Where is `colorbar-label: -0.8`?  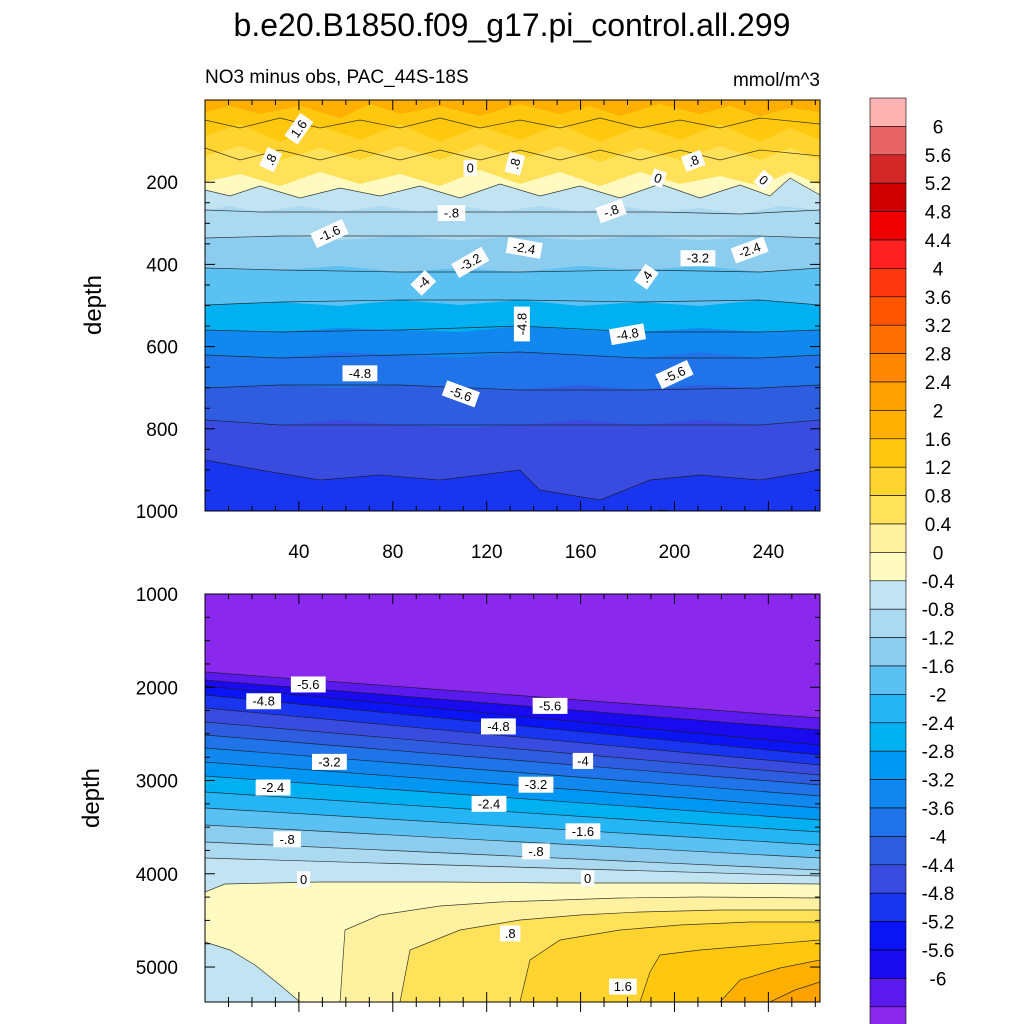
colorbar-label: -0.8 is located at coordinates (938, 610).